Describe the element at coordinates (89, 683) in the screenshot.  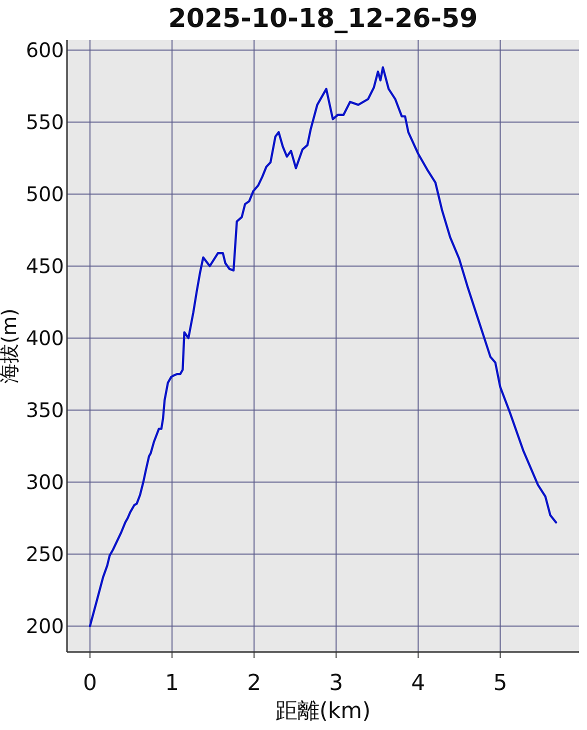
I see `x-tick-label: 0` at that location.